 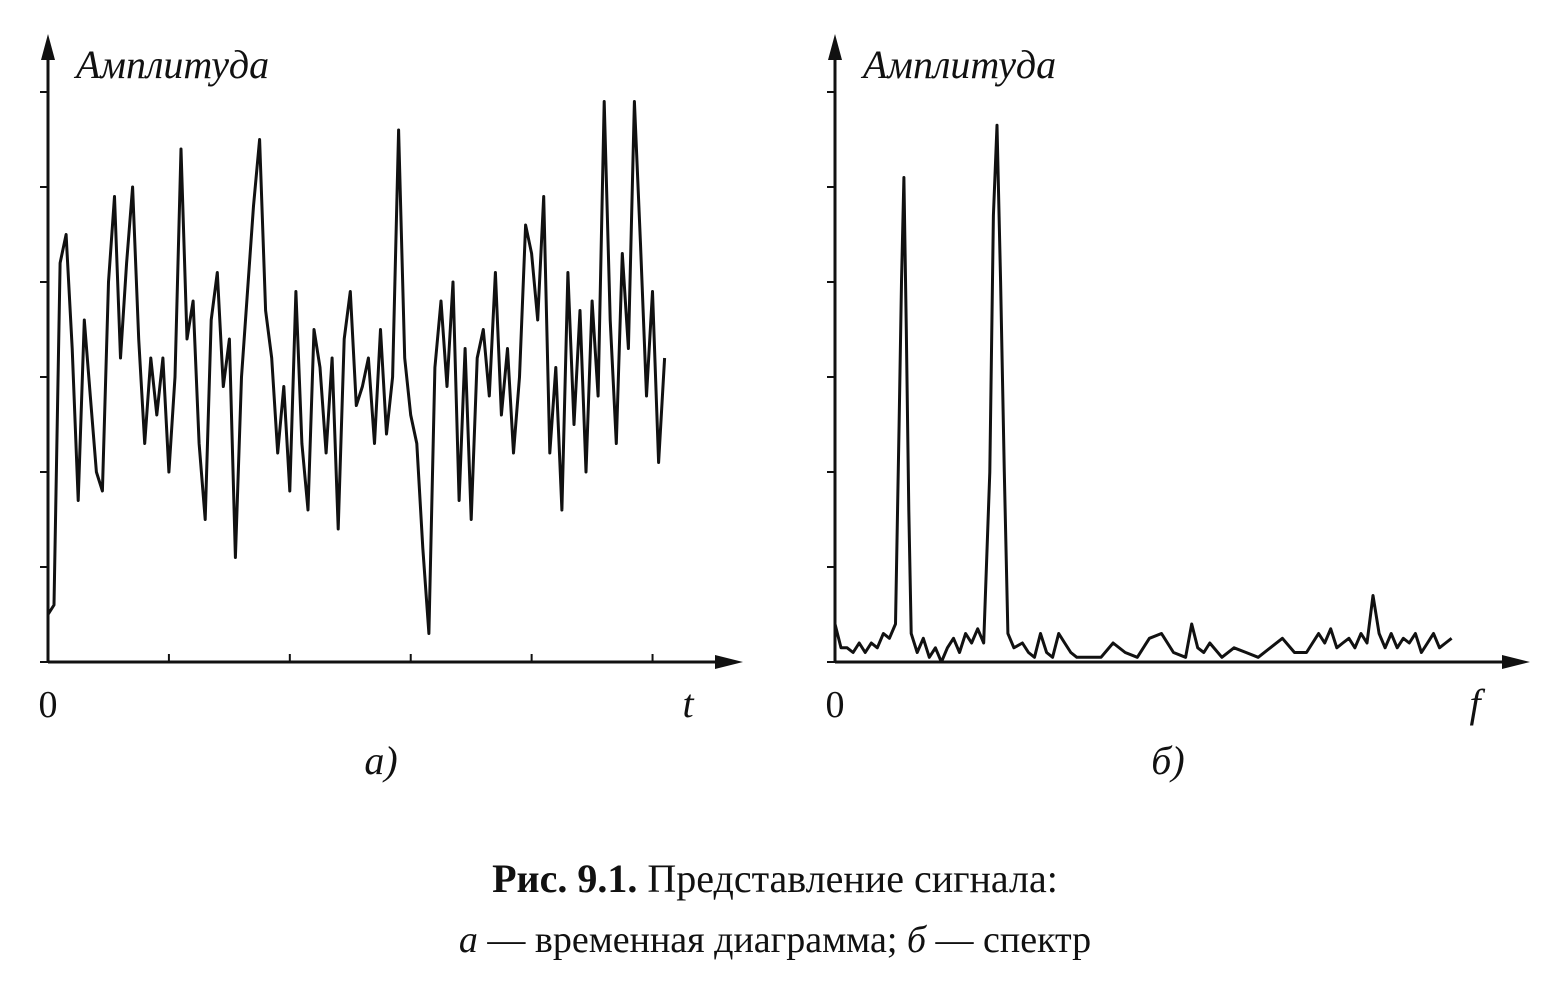 What do you see at coordinates (692, 940) in the screenshot?
I see `caption-part: — временная диаграмма;` at bounding box center [692, 940].